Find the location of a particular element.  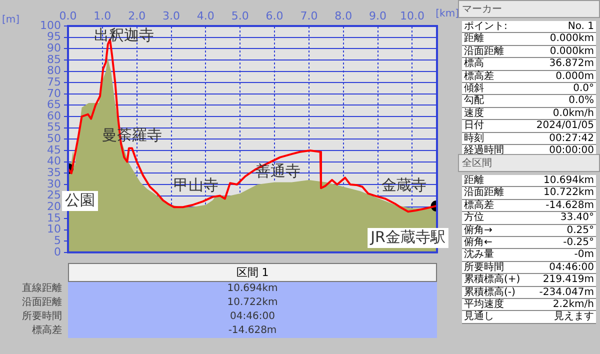

y-tick-label: 45 is located at coordinates (54, 149).